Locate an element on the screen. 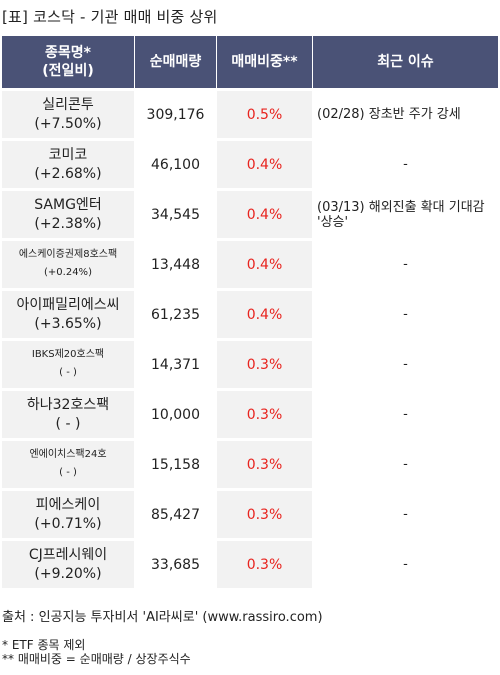 Image resolution: width=500 pixels, height=675 pixels. recent-issue: (02/28) 장초반 주가 강세 is located at coordinates (405, 113).